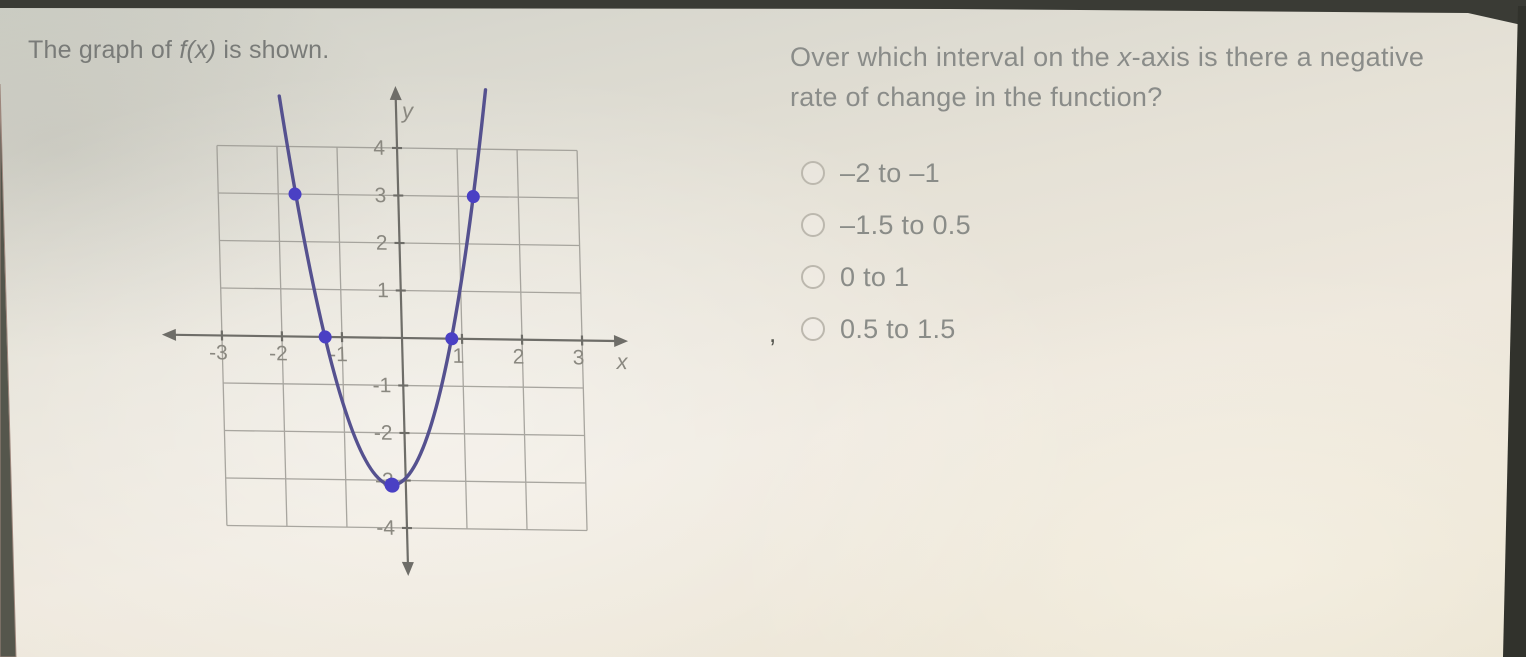  I want to click on option-label: –2 to –1, so click(890, 172).